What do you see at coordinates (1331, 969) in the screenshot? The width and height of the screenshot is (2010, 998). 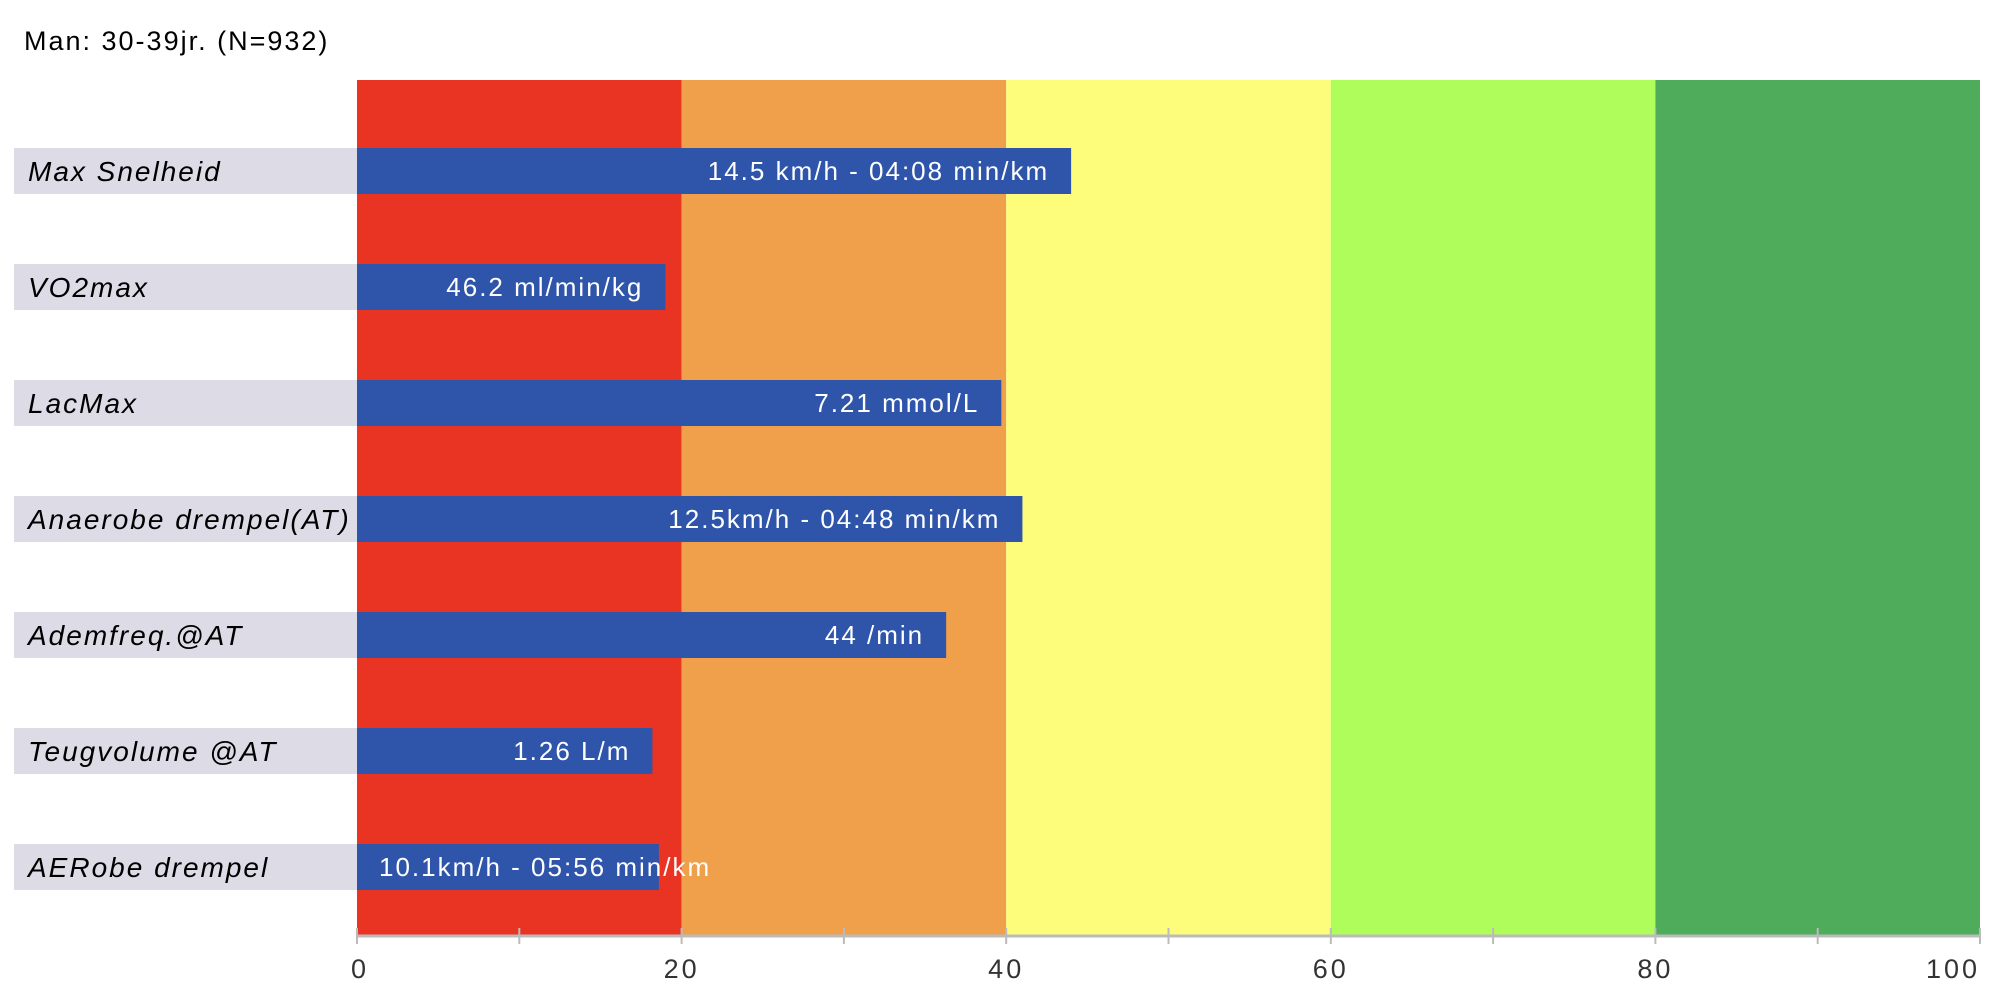 I see `x-tick-label: 60` at bounding box center [1331, 969].